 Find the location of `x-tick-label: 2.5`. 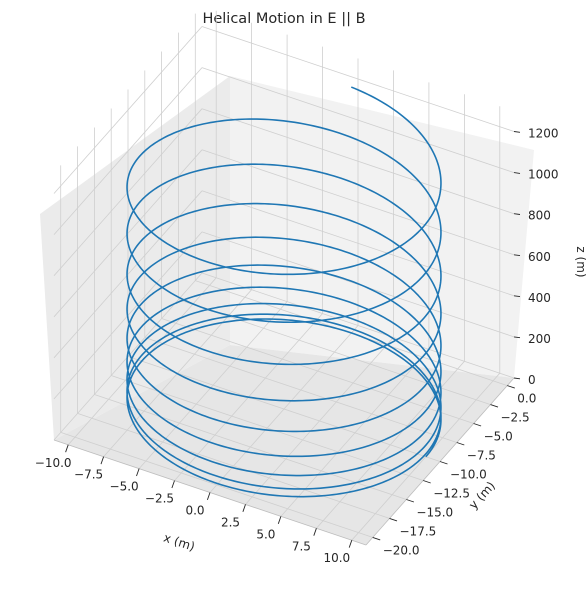

x-tick-label: 2.5 is located at coordinates (230, 522).